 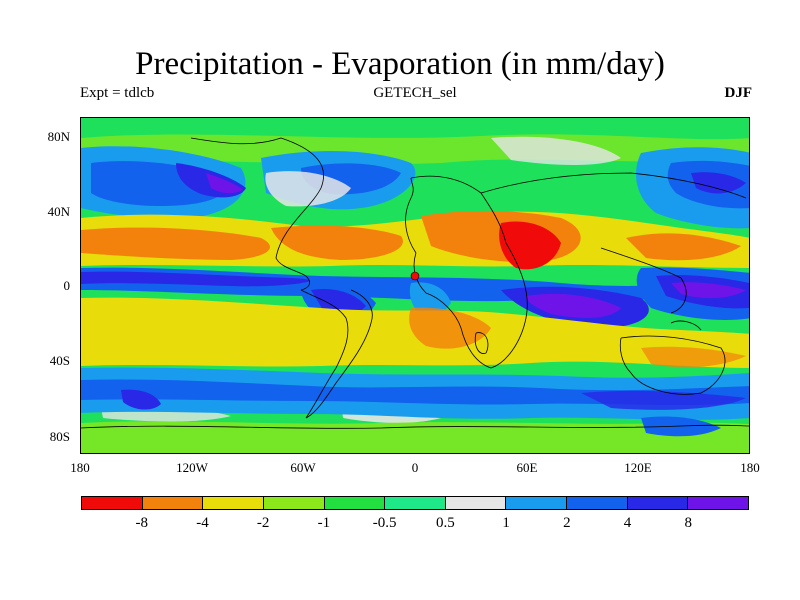 What do you see at coordinates (303, 467) in the screenshot?
I see `lon-label-60w: 60W` at bounding box center [303, 467].